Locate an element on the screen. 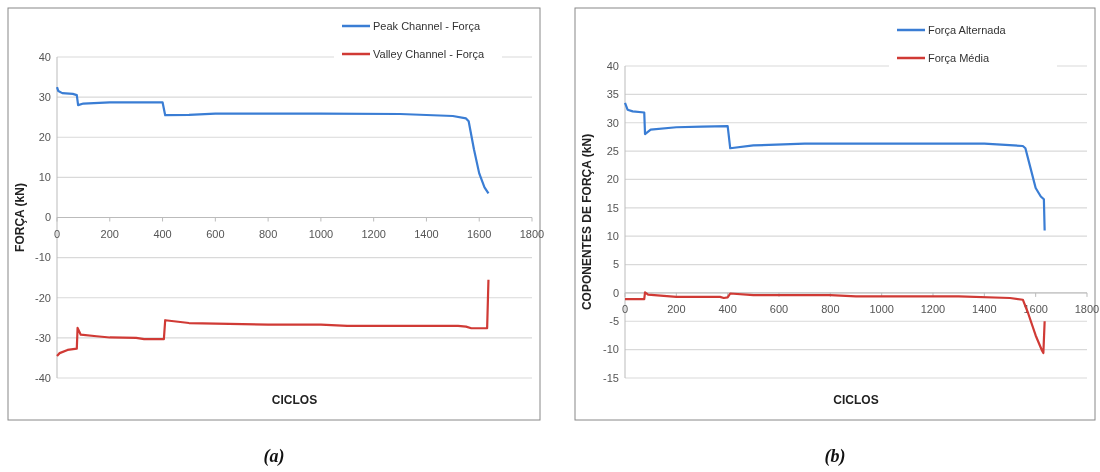  y-tick-label: -20 is located at coordinates (43, 297).